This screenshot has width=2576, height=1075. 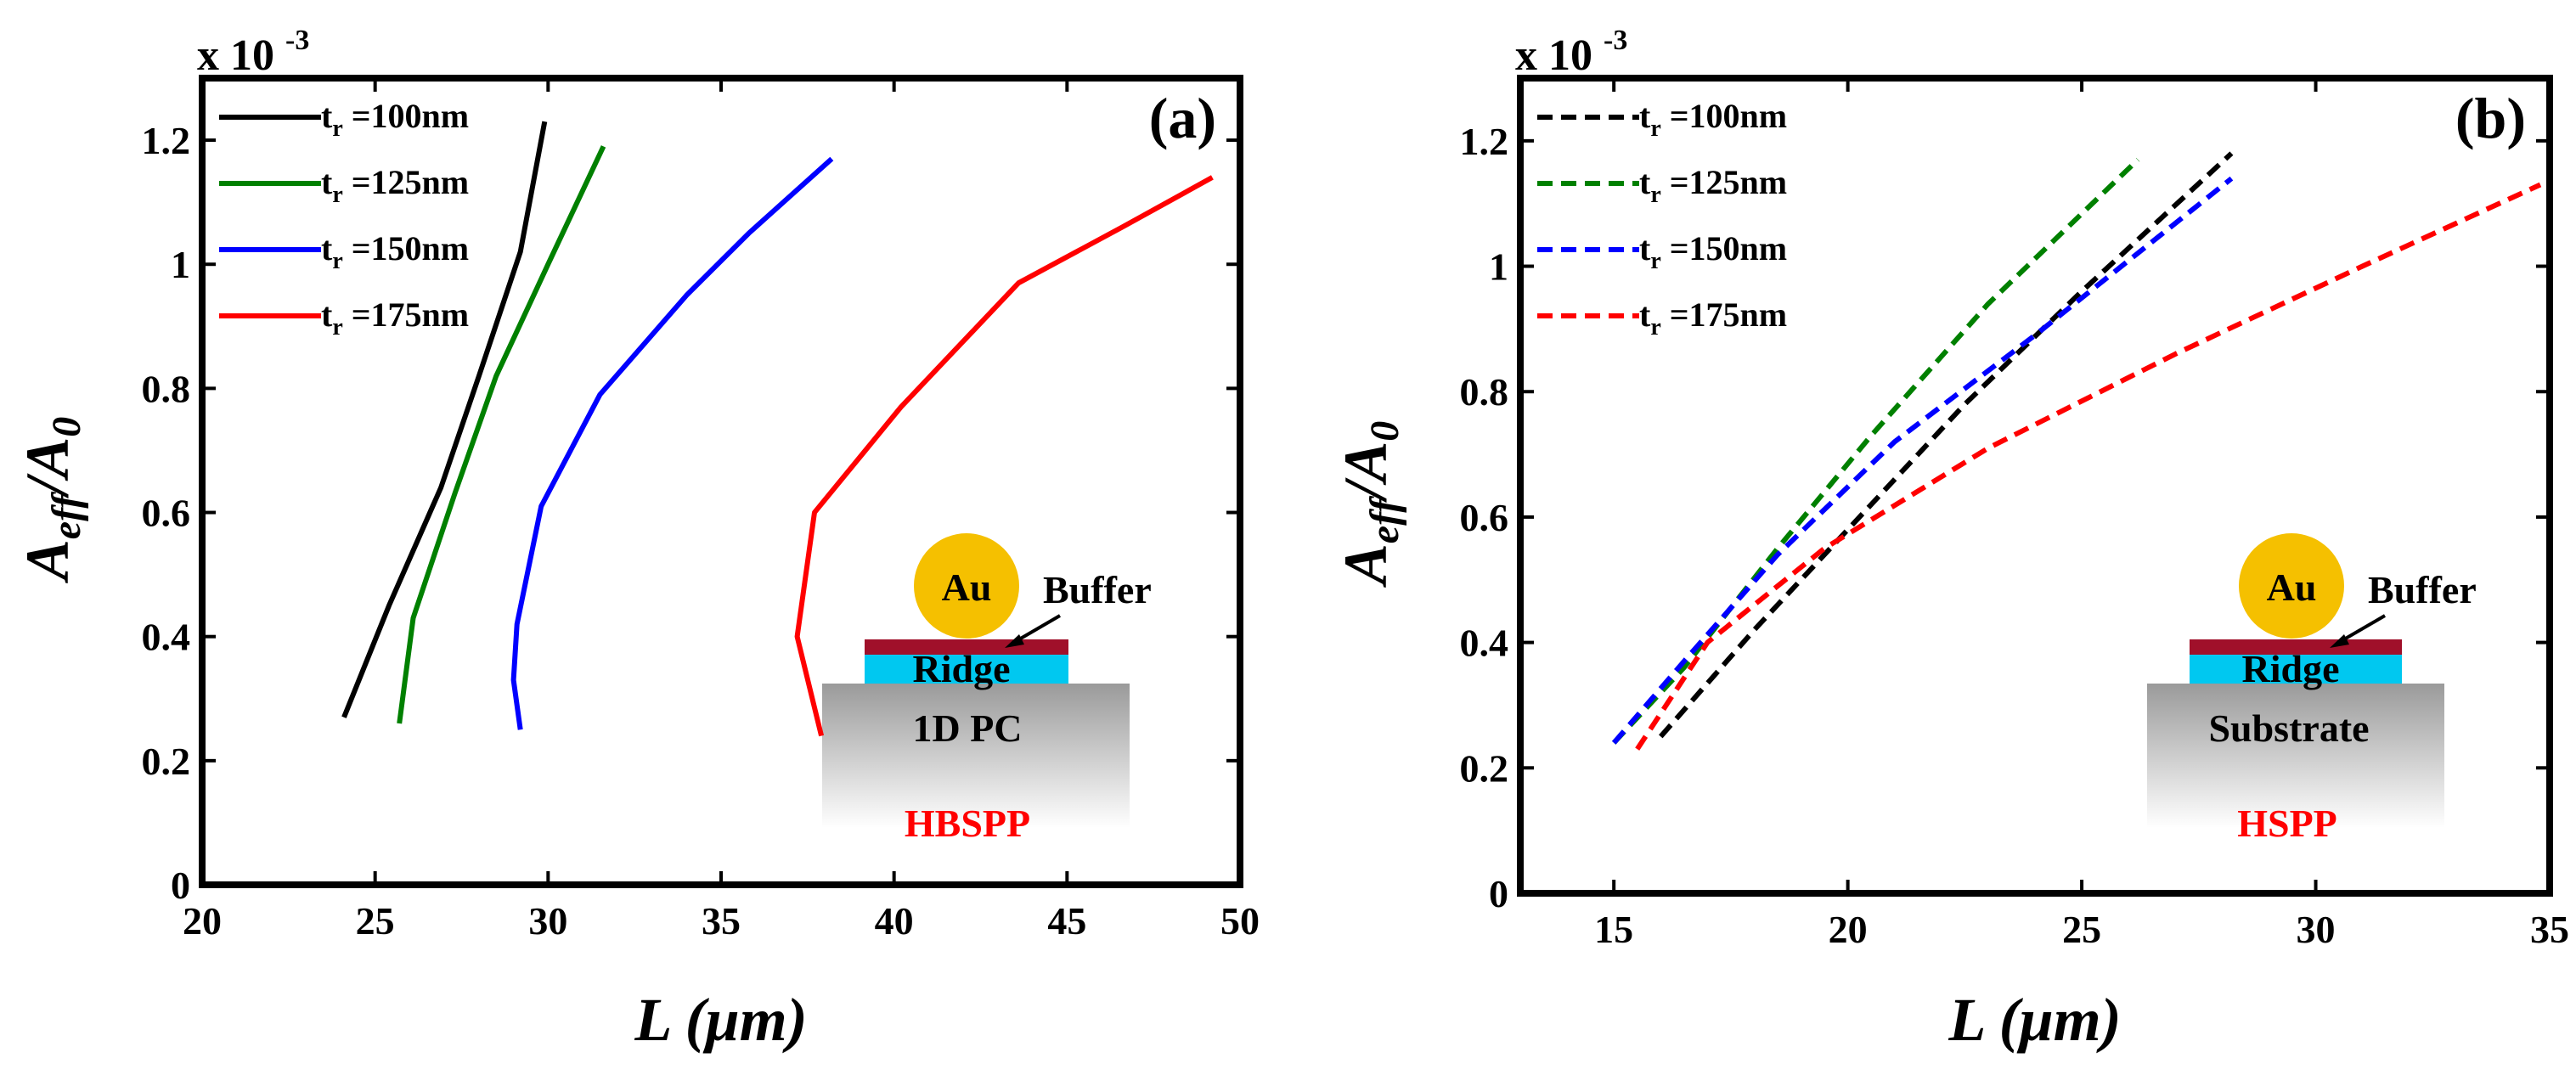 I want to click on panel-label: (b), so click(x=2490, y=118).